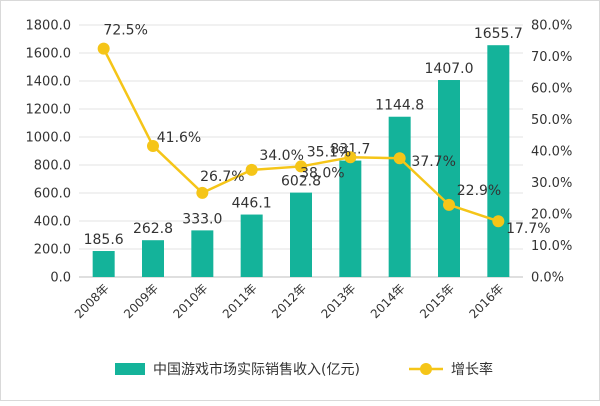  What do you see at coordinates (52, 250) in the screenshot?
I see `left-tick-label: 200.0` at bounding box center [52, 250].